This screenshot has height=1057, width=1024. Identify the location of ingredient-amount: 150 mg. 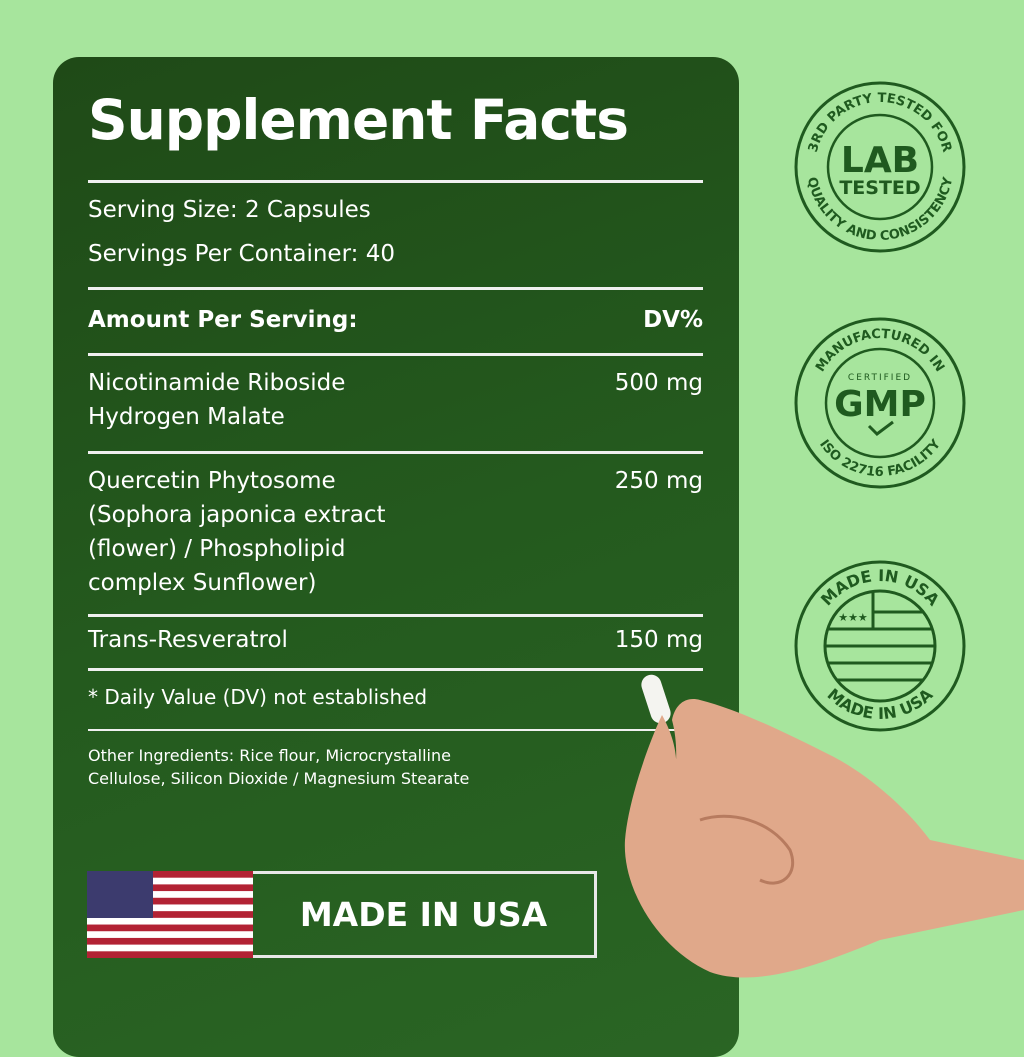
(658, 640).